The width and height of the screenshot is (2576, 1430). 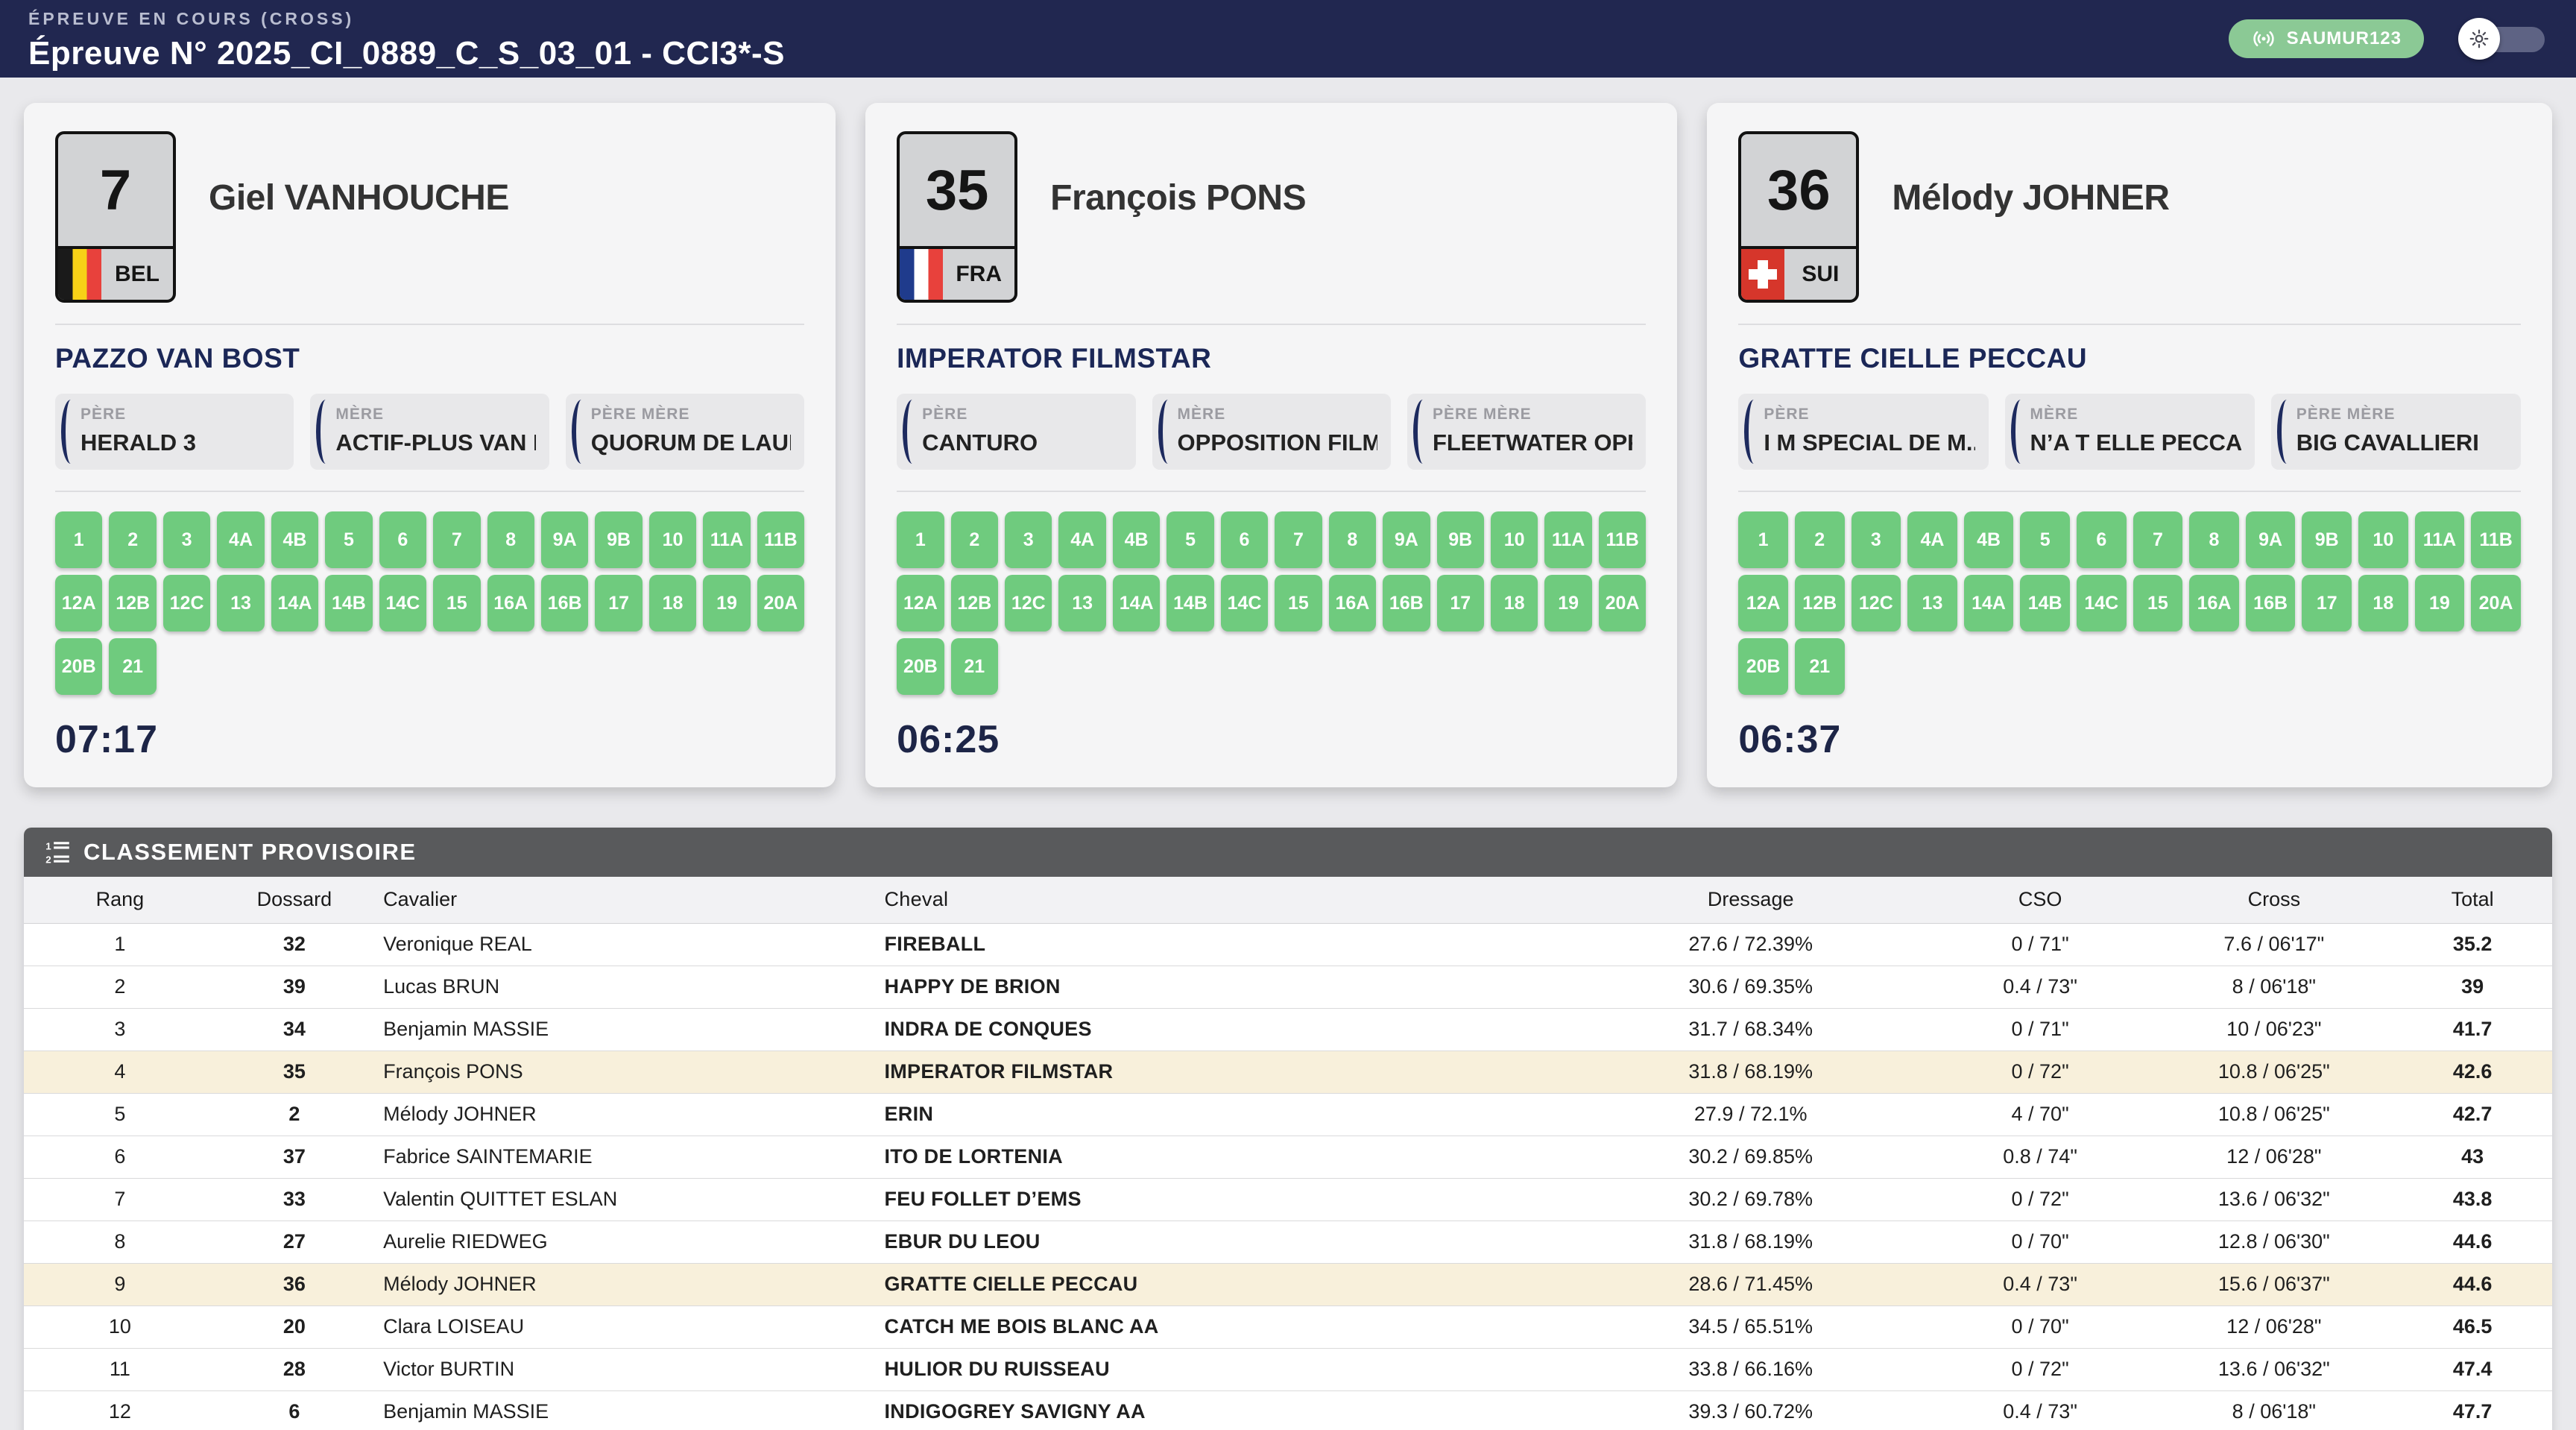 I want to click on pedigree-chip: PÈRE CANTURO, so click(x=1016, y=432).